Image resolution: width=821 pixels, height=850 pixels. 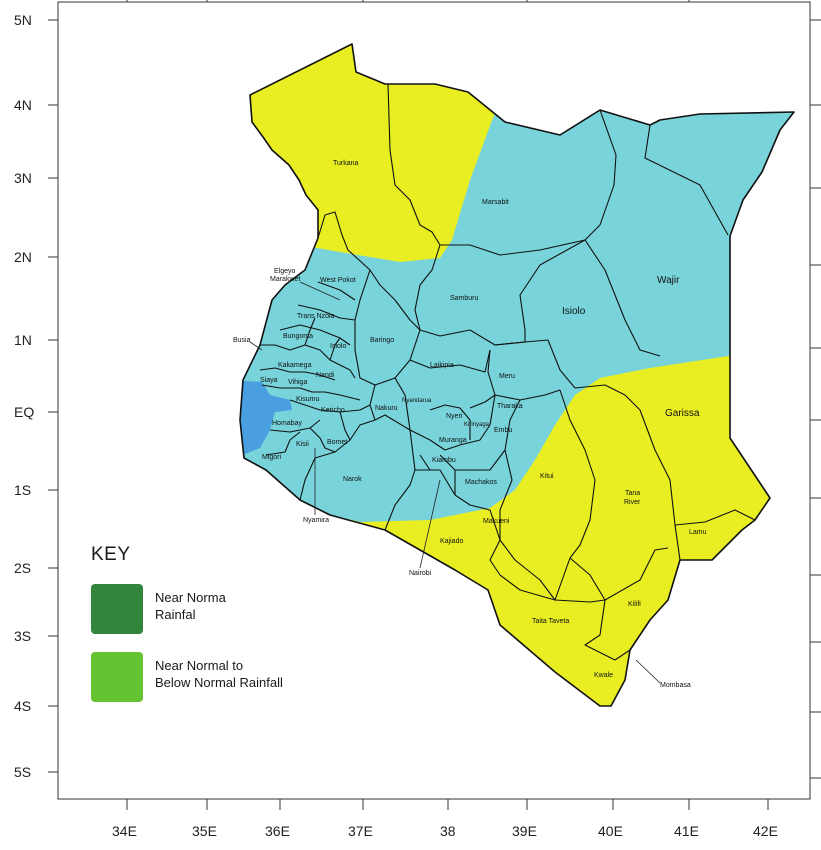 What do you see at coordinates (269, 380) in the screenshot?
I see `county-label-siaya: Siaya` at bounding box center [269, 380].